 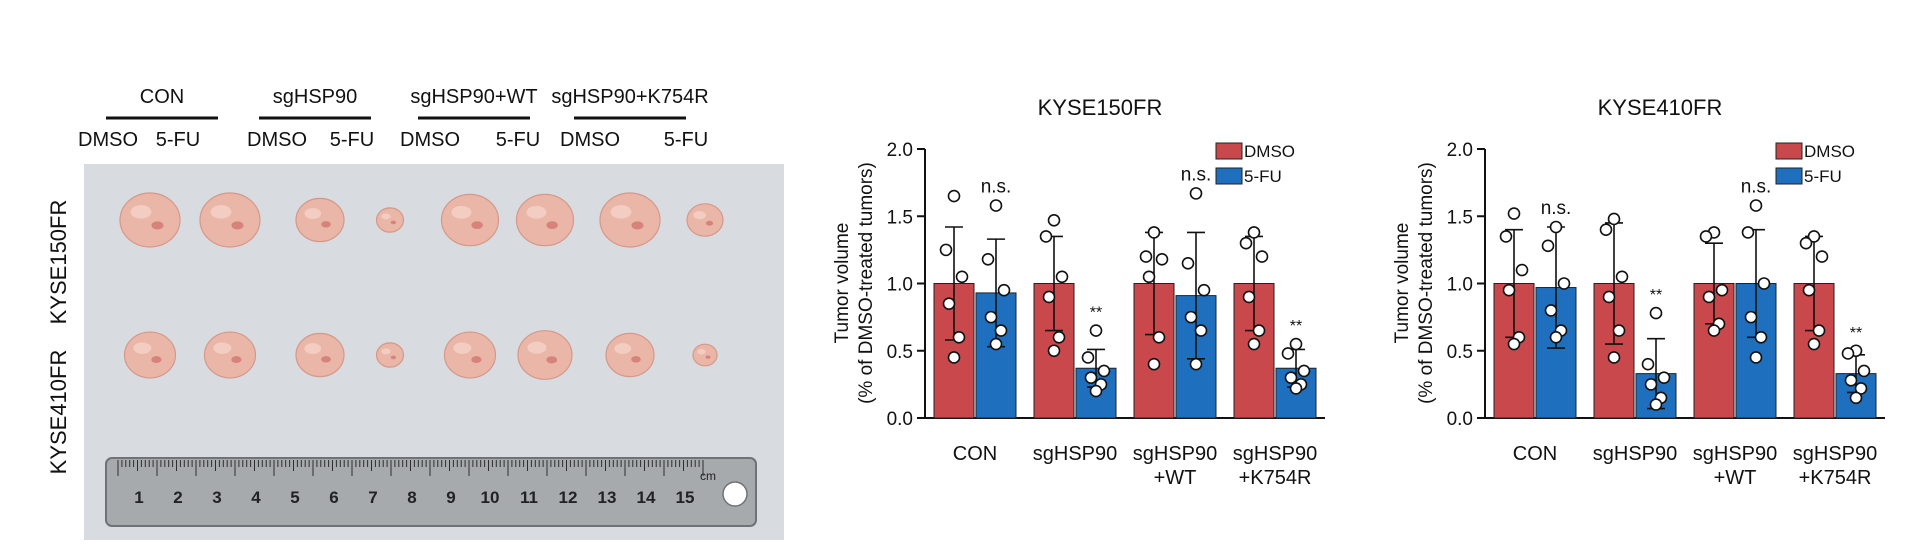 What do you see at coordinates (1460, 217) in the screenshot?
I see `y-tick-label-3: 1.5` at bounding box center [1460, 217].